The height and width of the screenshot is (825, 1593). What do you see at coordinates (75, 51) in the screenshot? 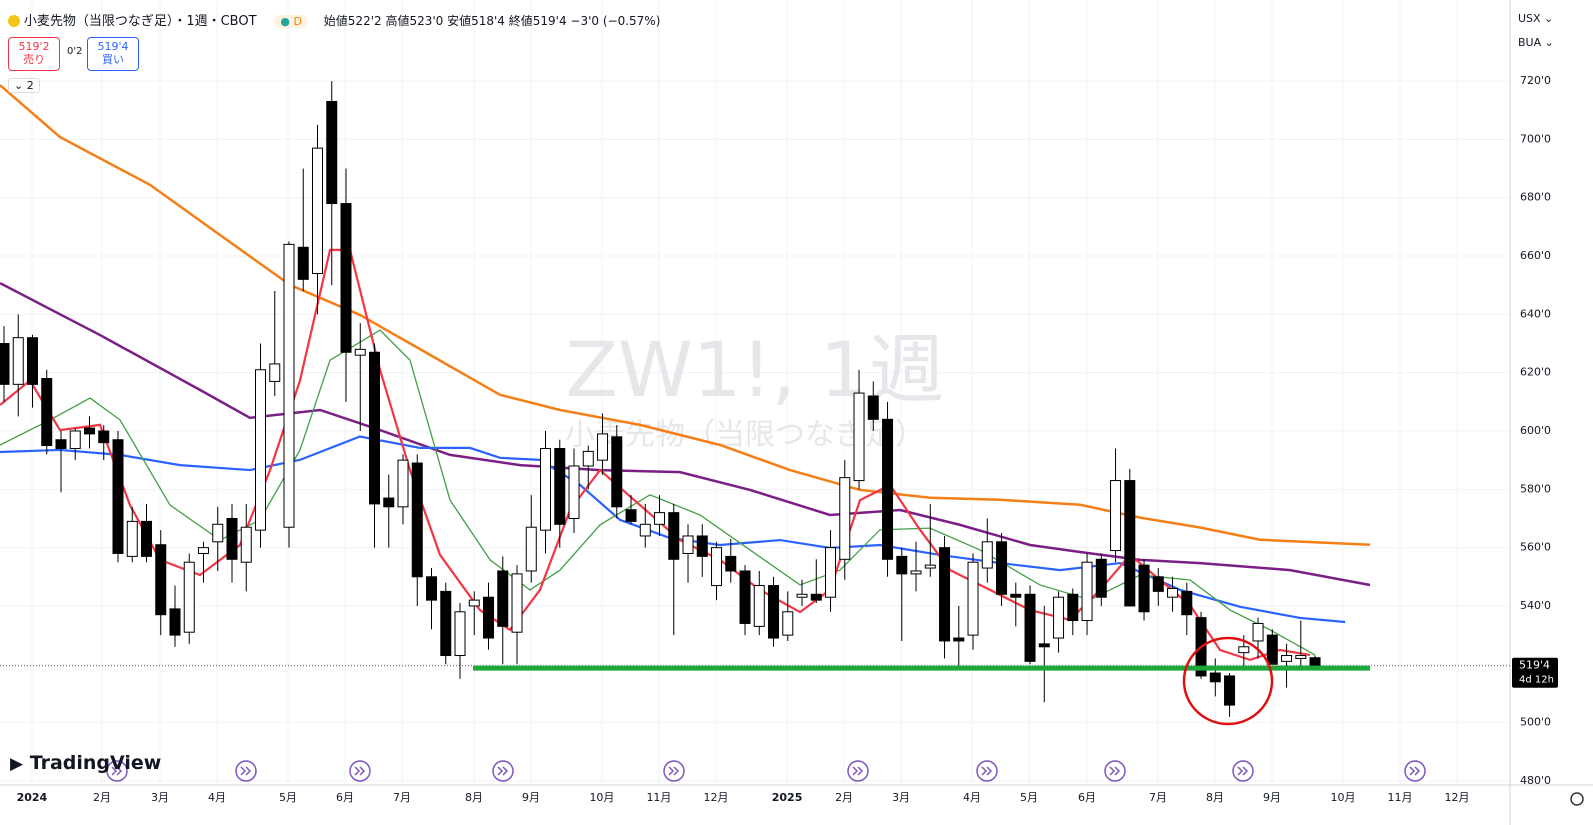
I see `spread: 0'2` at bounding box center [75, 51].